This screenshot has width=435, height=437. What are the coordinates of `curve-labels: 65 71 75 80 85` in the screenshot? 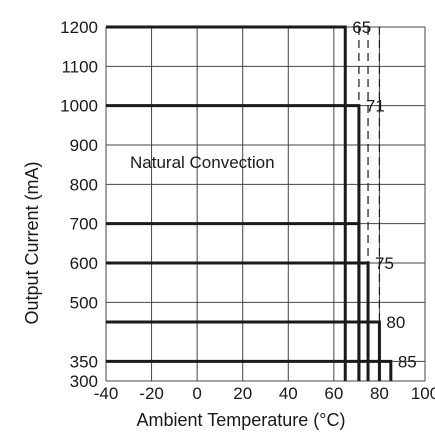 It's located at (384, 194).